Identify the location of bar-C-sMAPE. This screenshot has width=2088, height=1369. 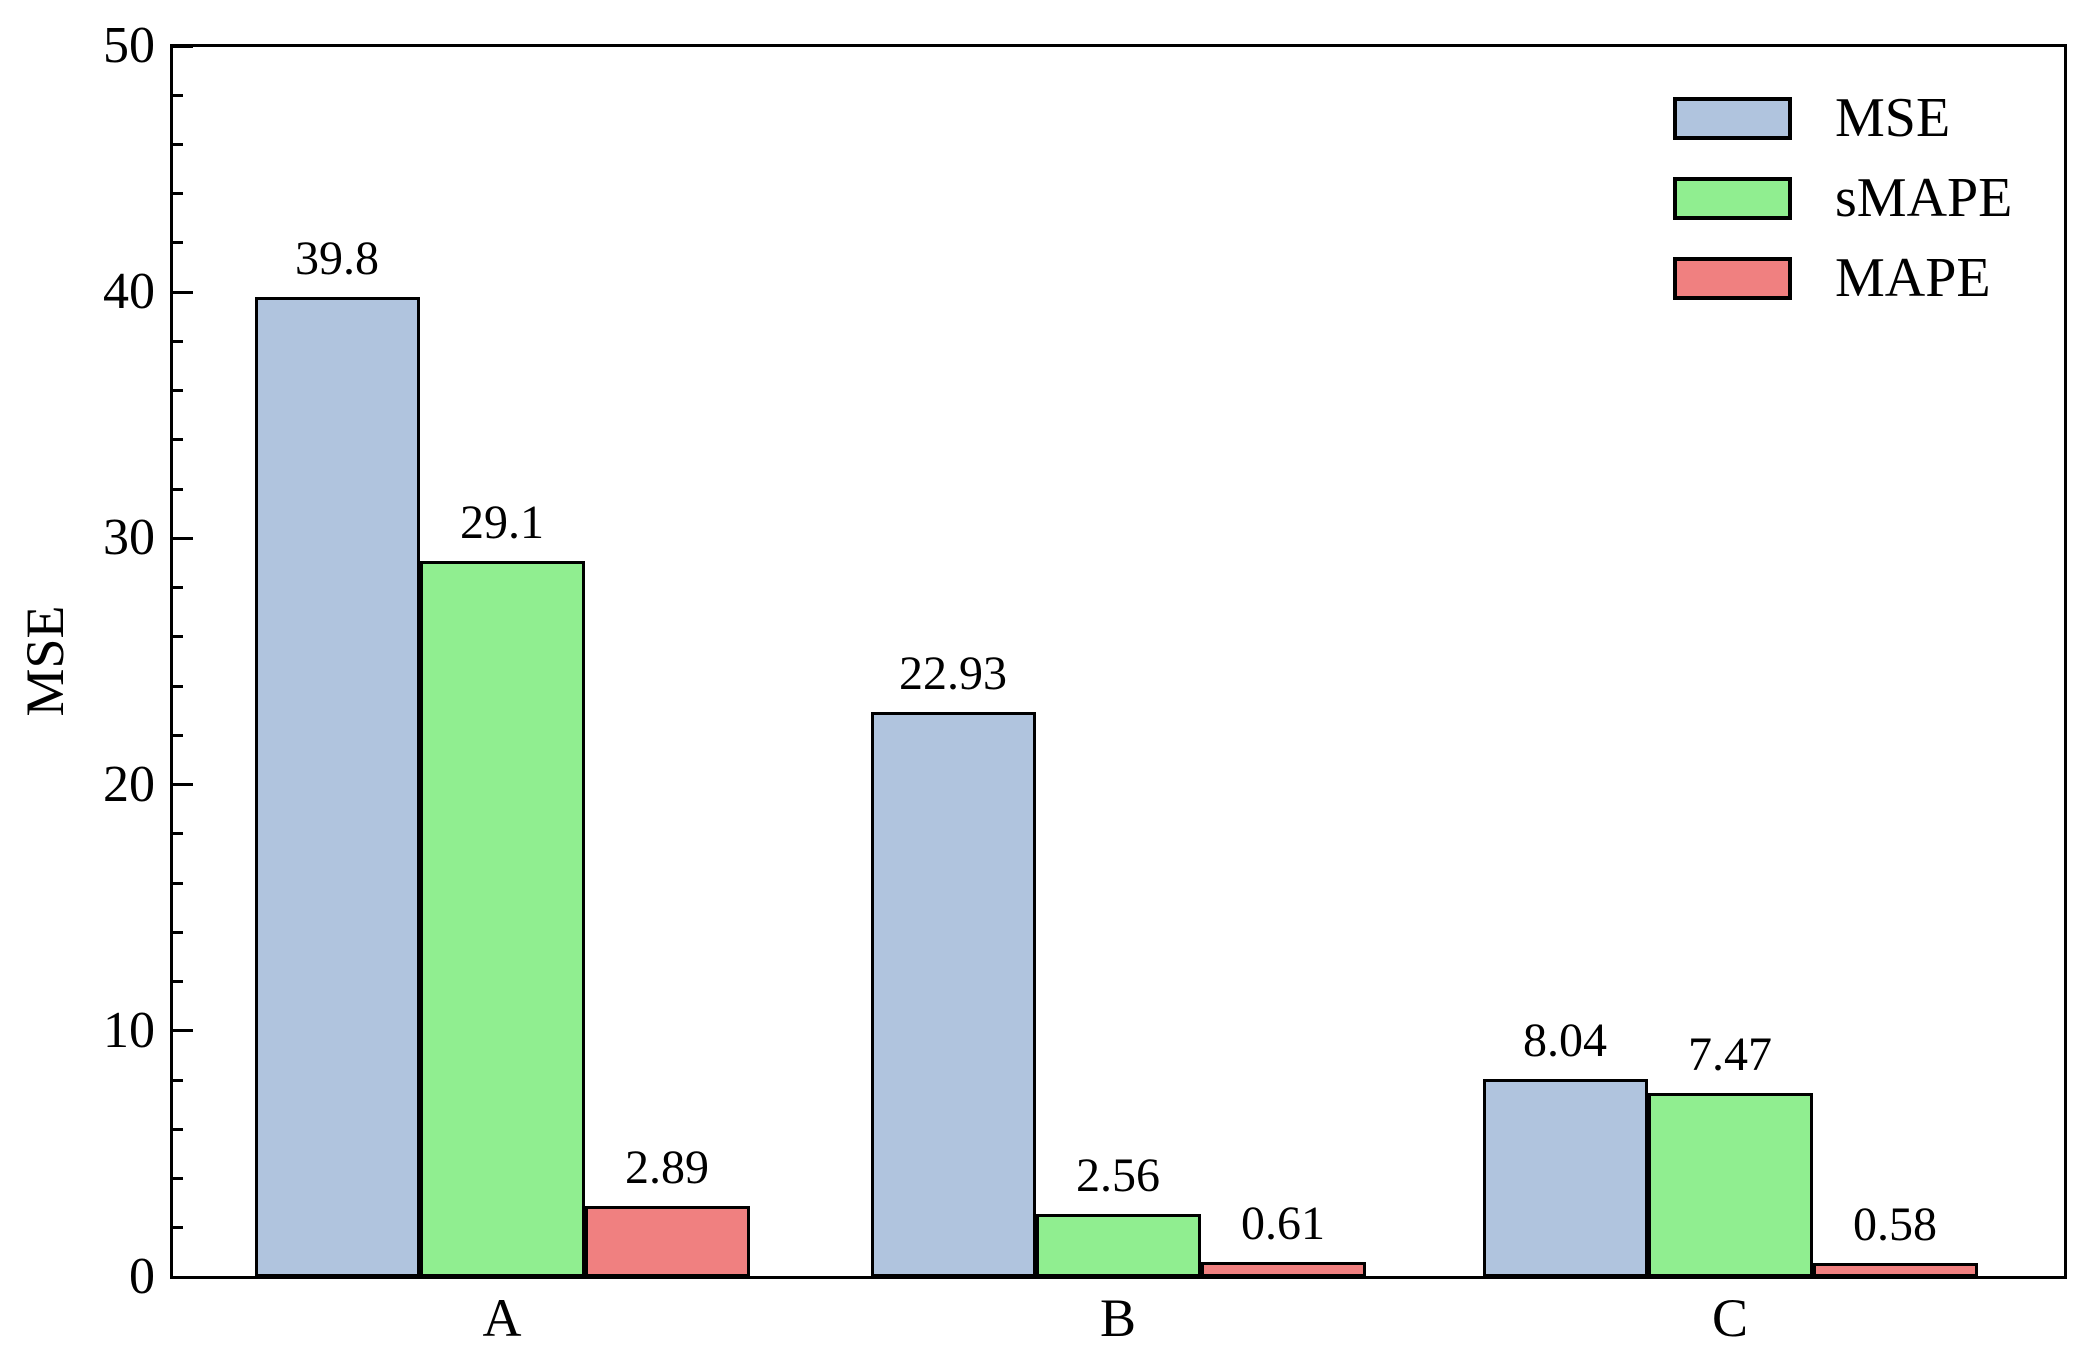
(1730, 1185).